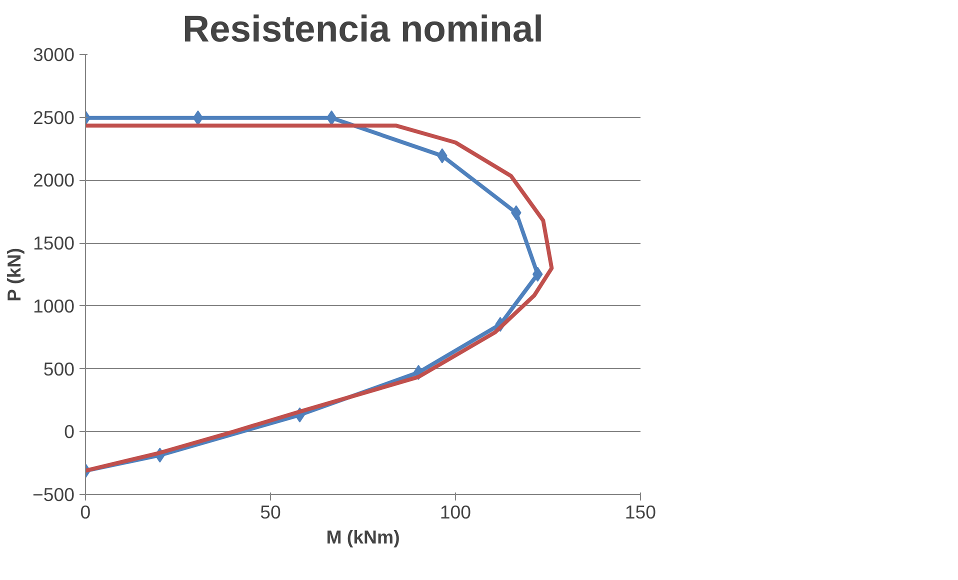 Image resolution: width=958 pixels, height=580 pixels. What do you see at coordinates (640, 512) in the screenshot?
I see `x-tick-label: 150` at bounding box center [640, 512].